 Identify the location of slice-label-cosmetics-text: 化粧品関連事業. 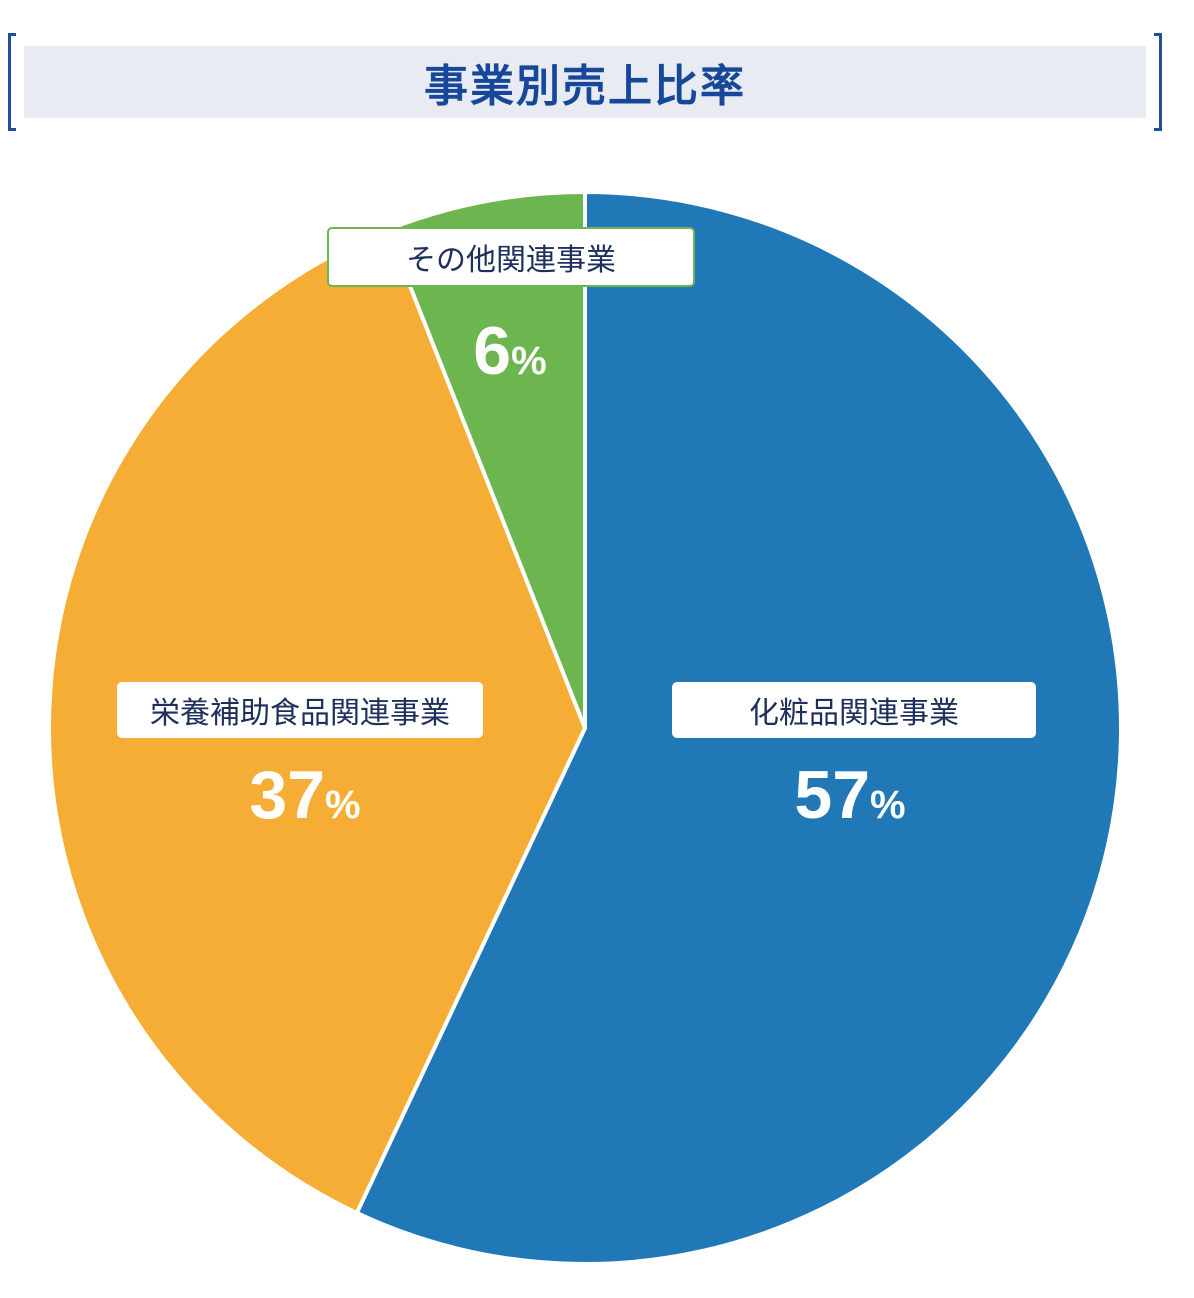
(854, 713).